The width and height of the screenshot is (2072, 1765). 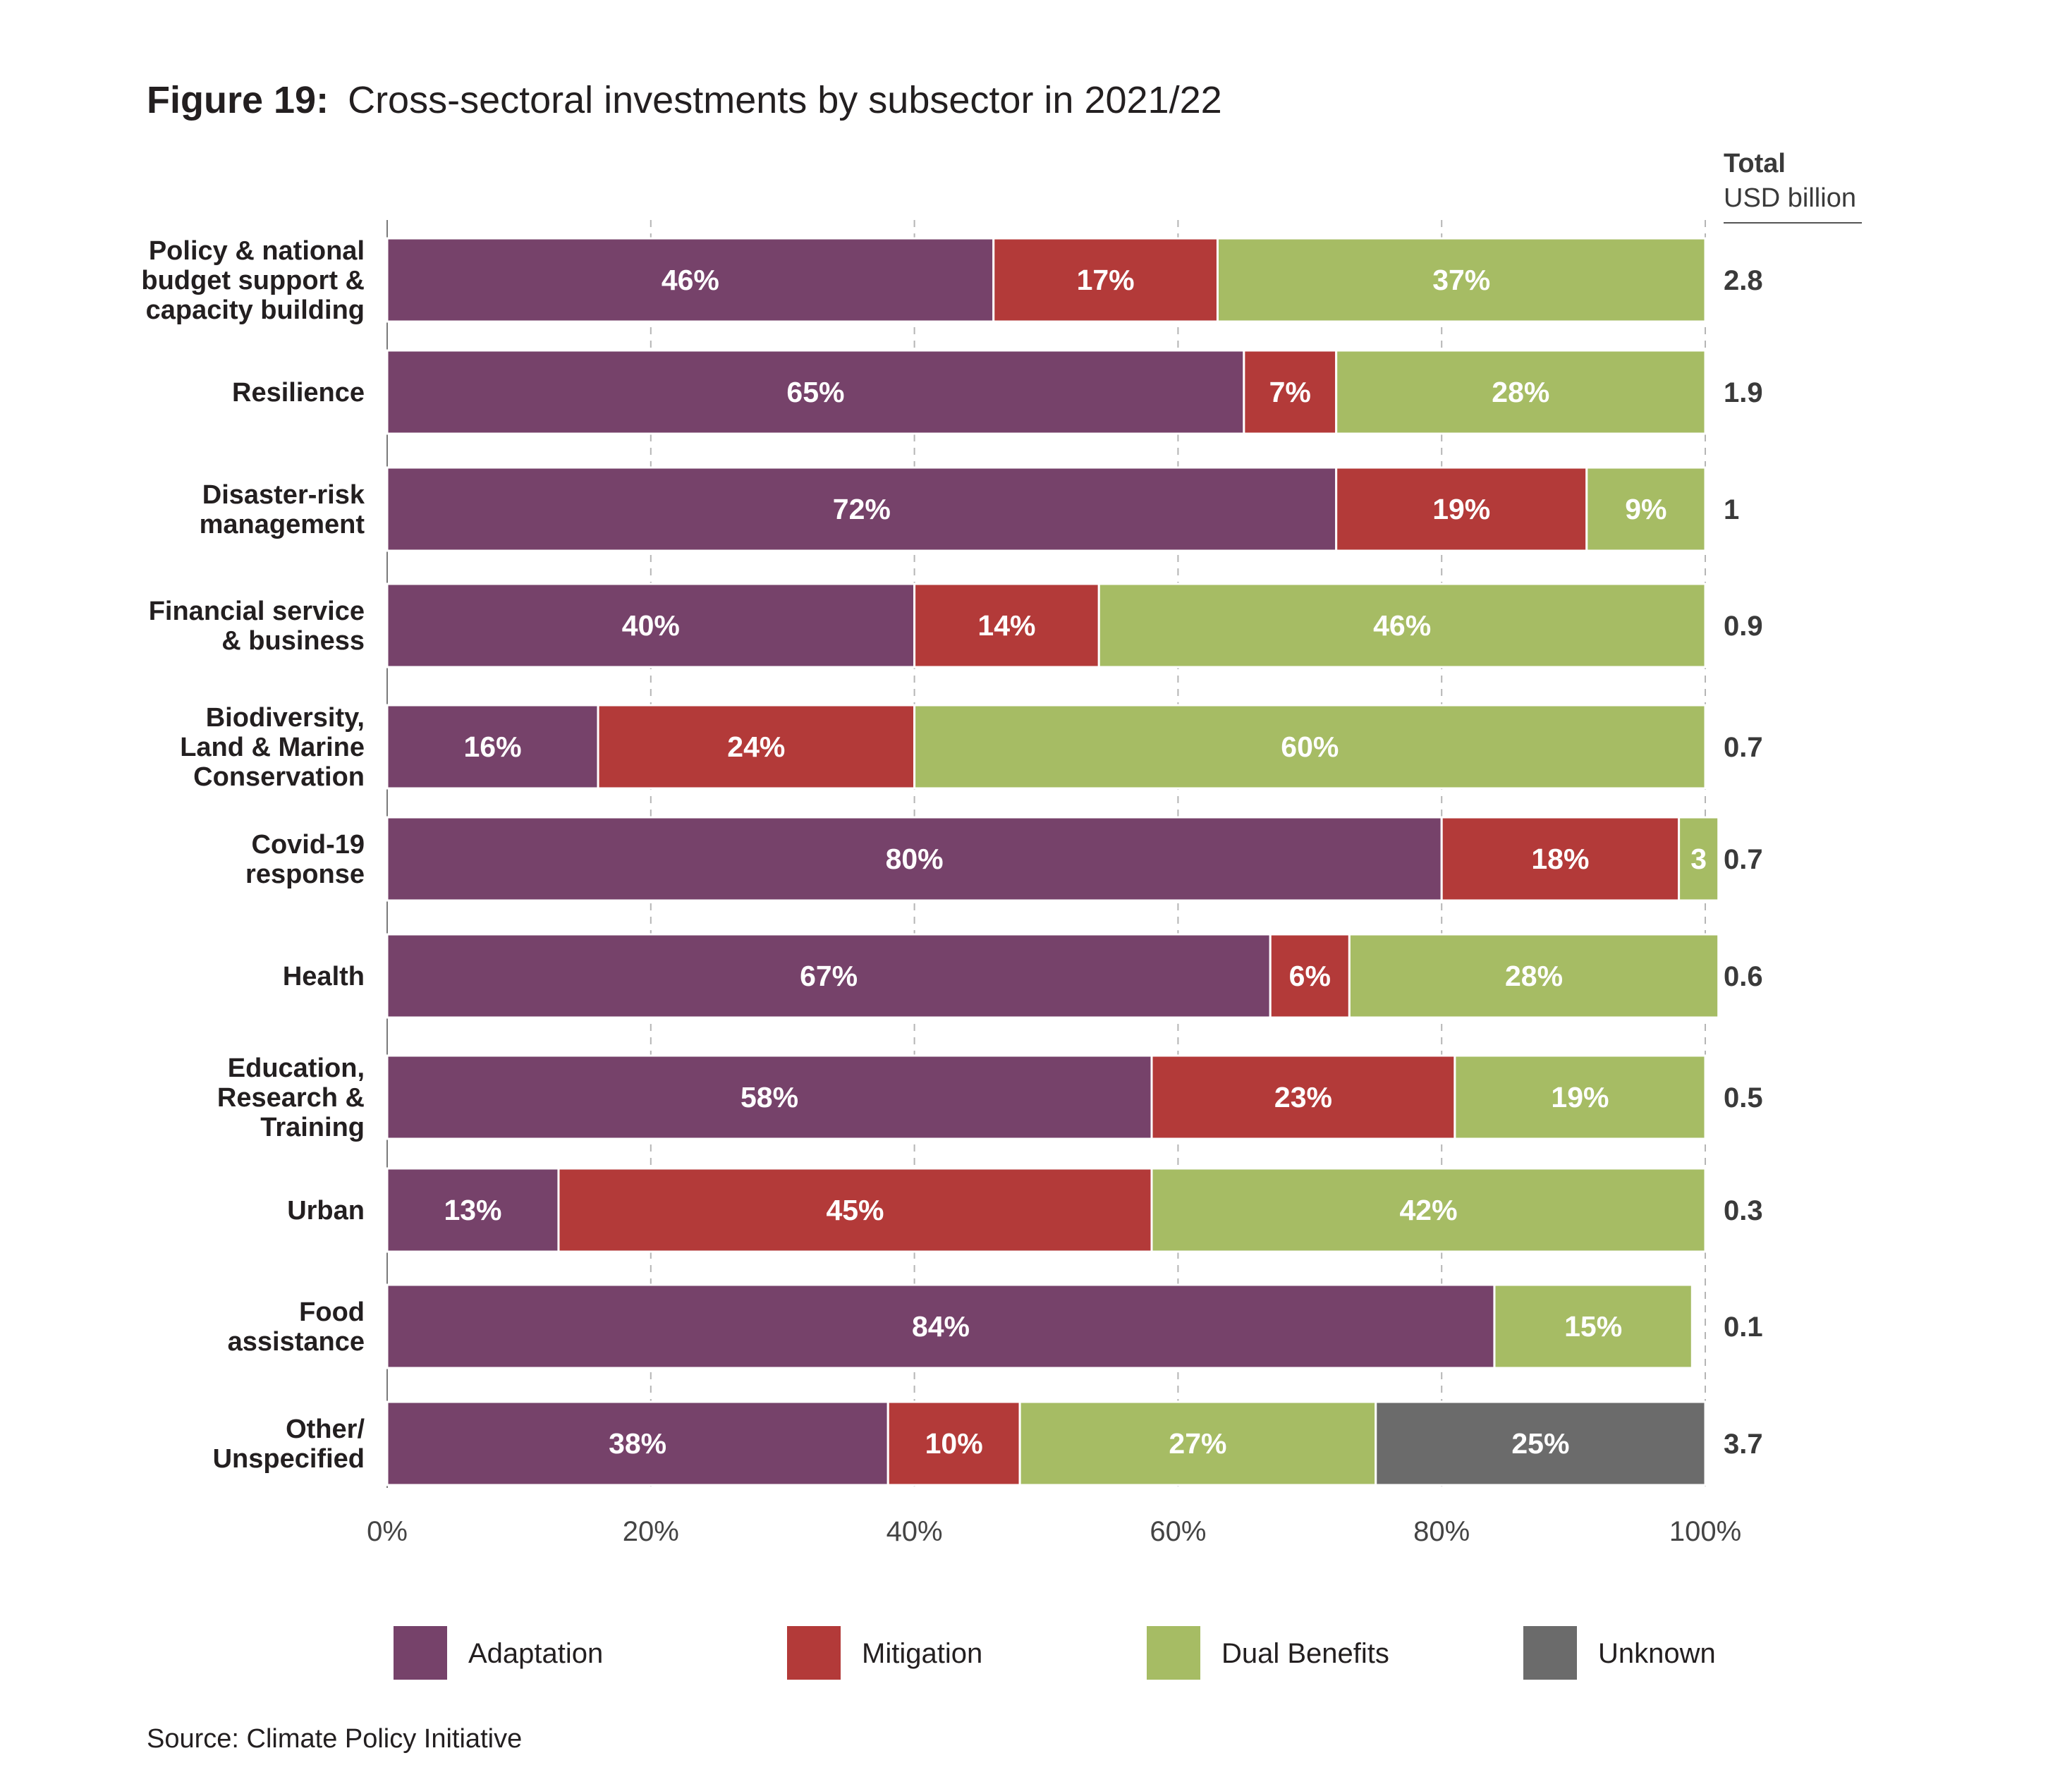 I want to click on bar-data-label: 67%, so click(x=829, y=976).